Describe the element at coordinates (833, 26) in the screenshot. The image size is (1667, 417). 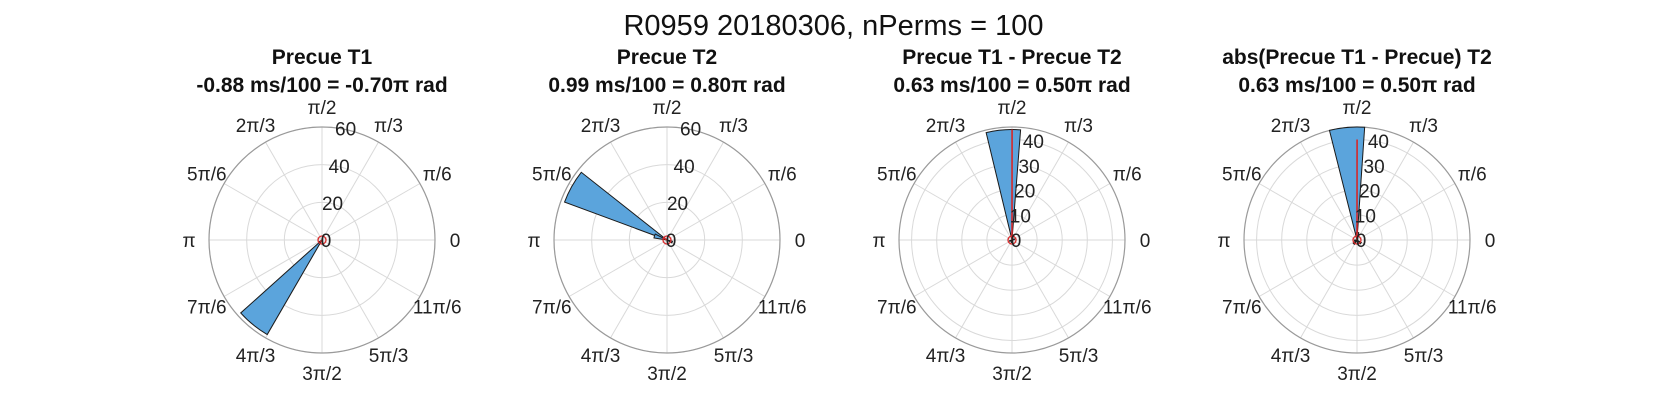
I see `figure-suptitle: R0959 20180306, nPerms = 100` at that location.